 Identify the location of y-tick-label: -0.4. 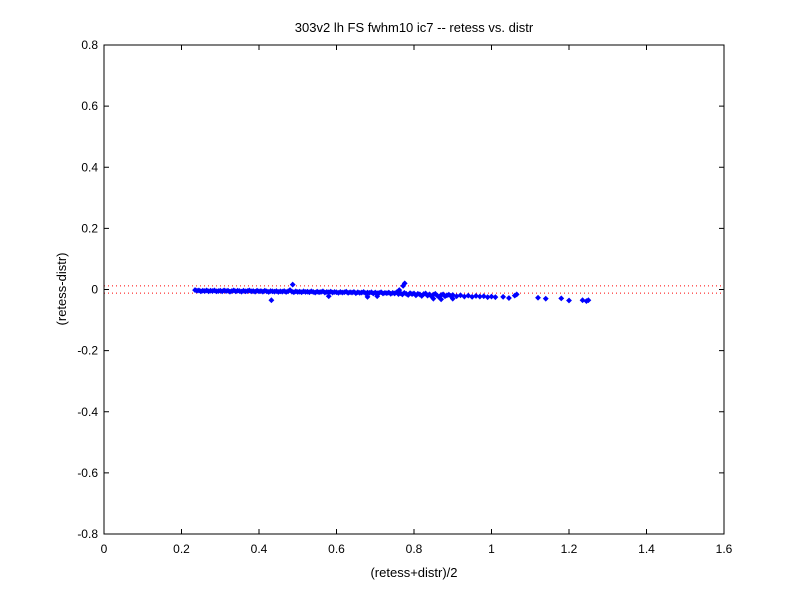
(87, 412).